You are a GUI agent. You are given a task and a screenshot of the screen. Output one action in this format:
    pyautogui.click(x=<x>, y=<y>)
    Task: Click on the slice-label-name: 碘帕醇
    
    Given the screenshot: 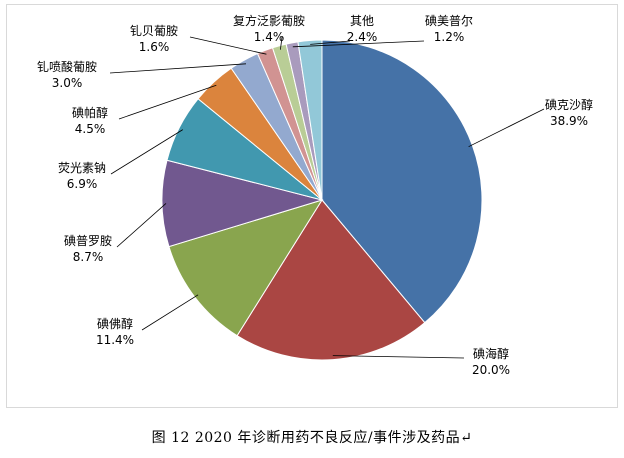 What is the action you would take?
    pyautogui.click(x=90, y=112)
    